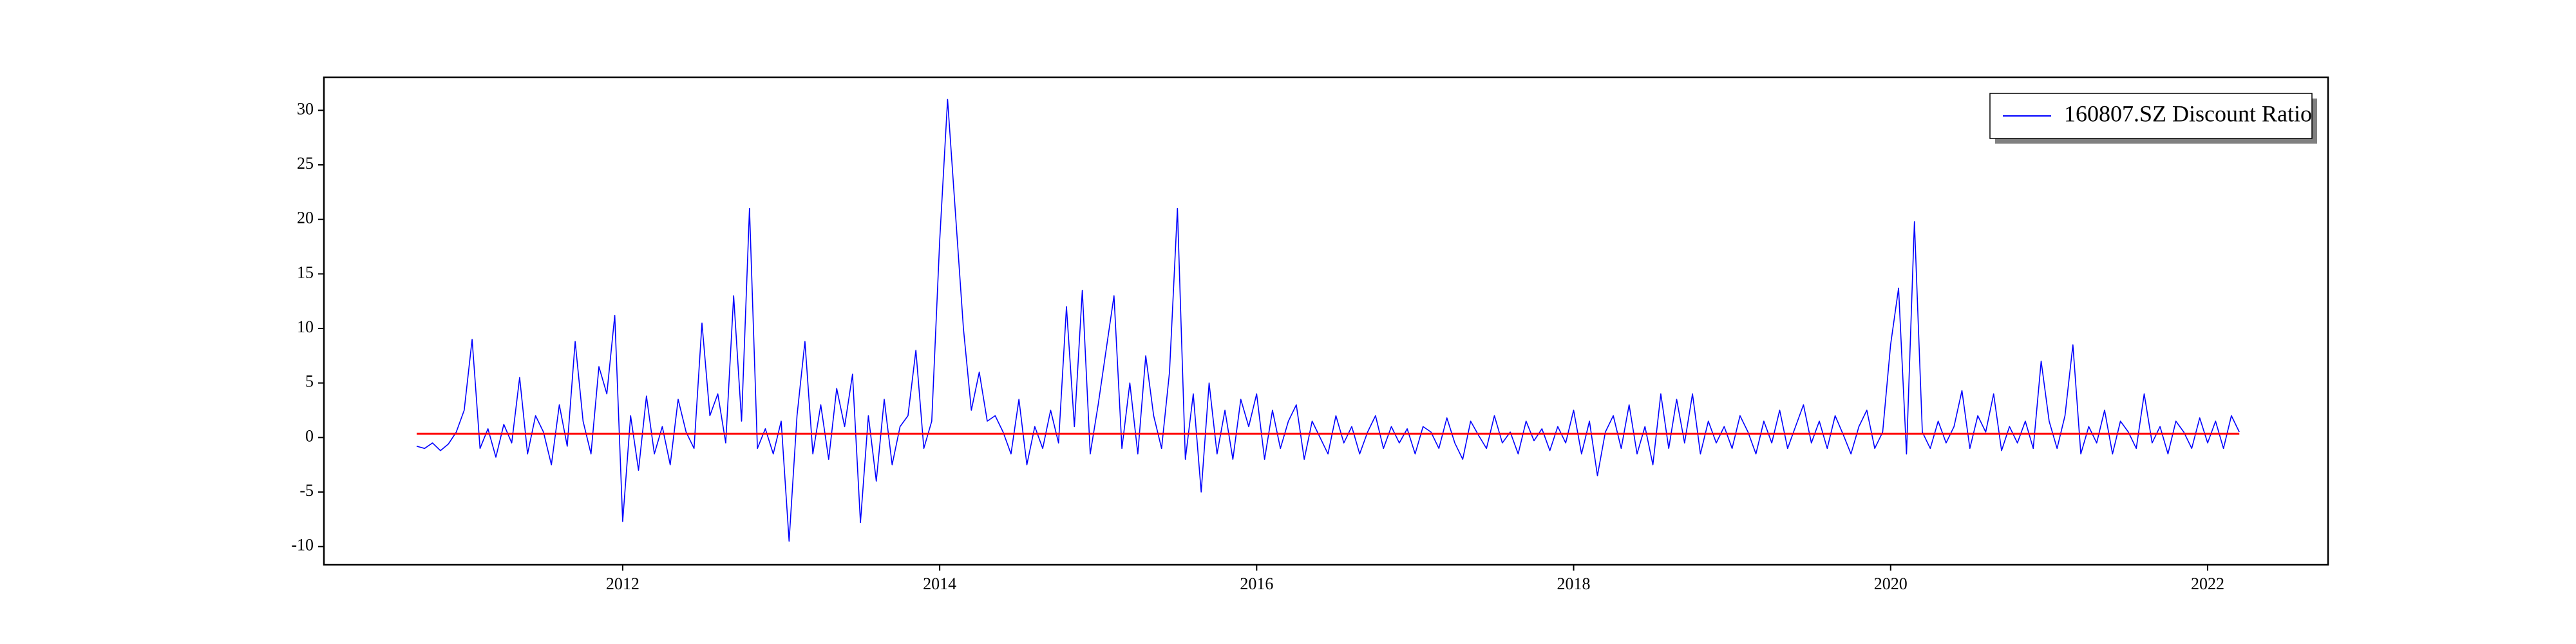 The image size is (2576, 644). I want to click on x-tick-label: 2012, so click(622, 583).